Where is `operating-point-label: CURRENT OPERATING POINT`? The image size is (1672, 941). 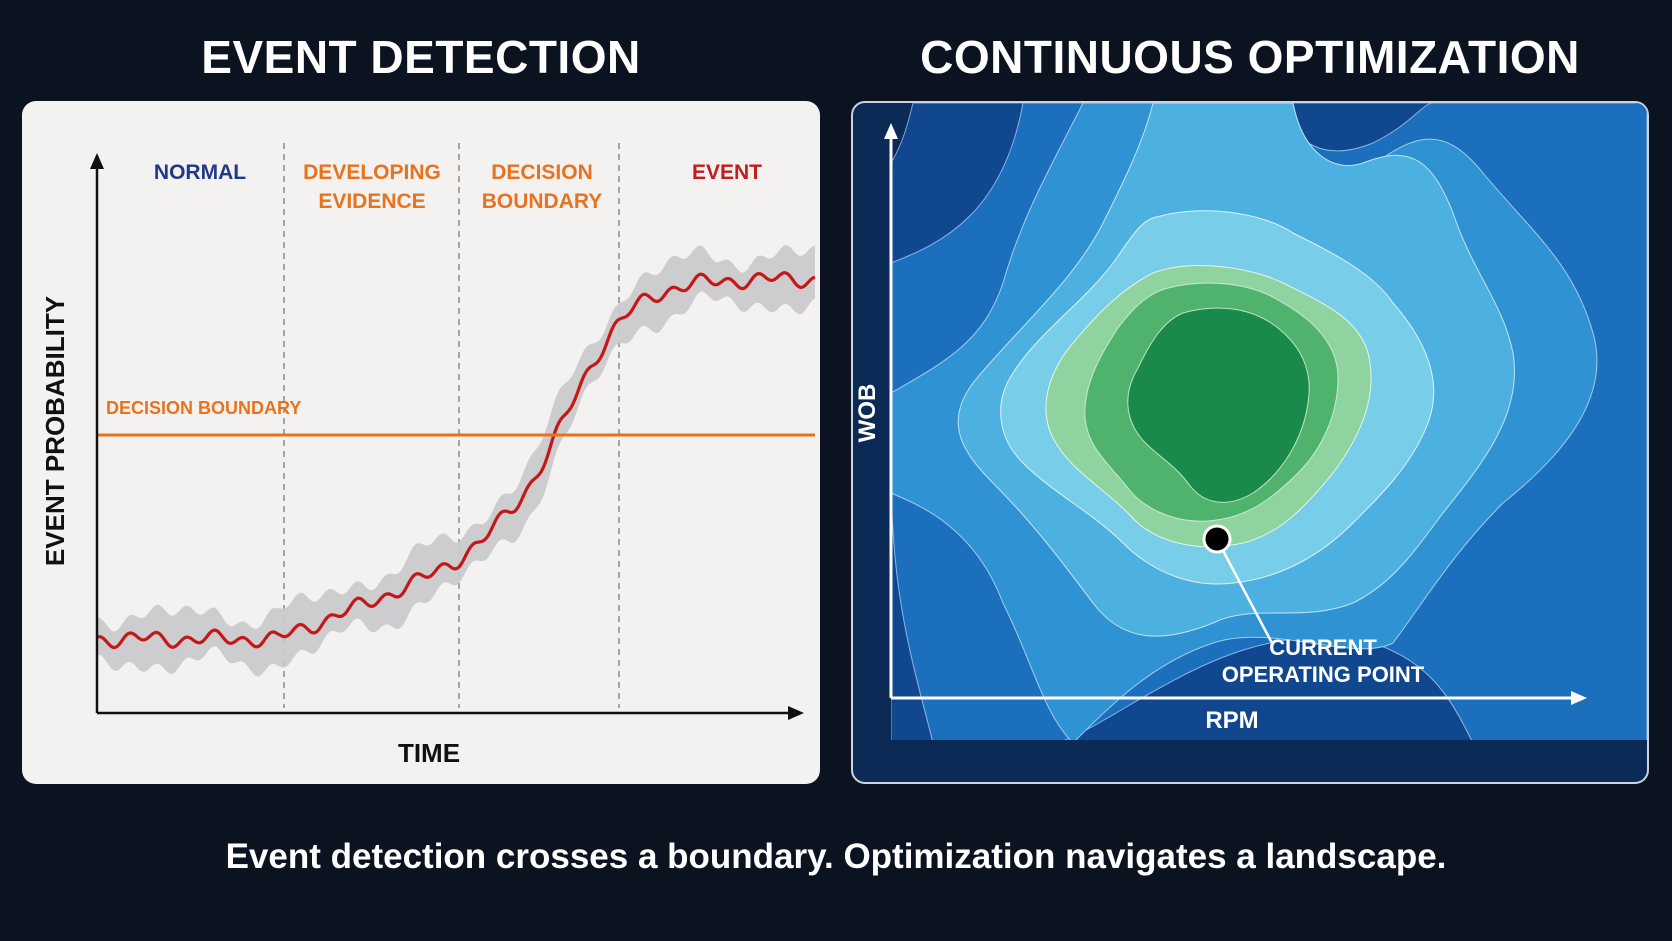
operating-point-label: CURRENT OPERATING POINT is located at coordinates (1323, 661).